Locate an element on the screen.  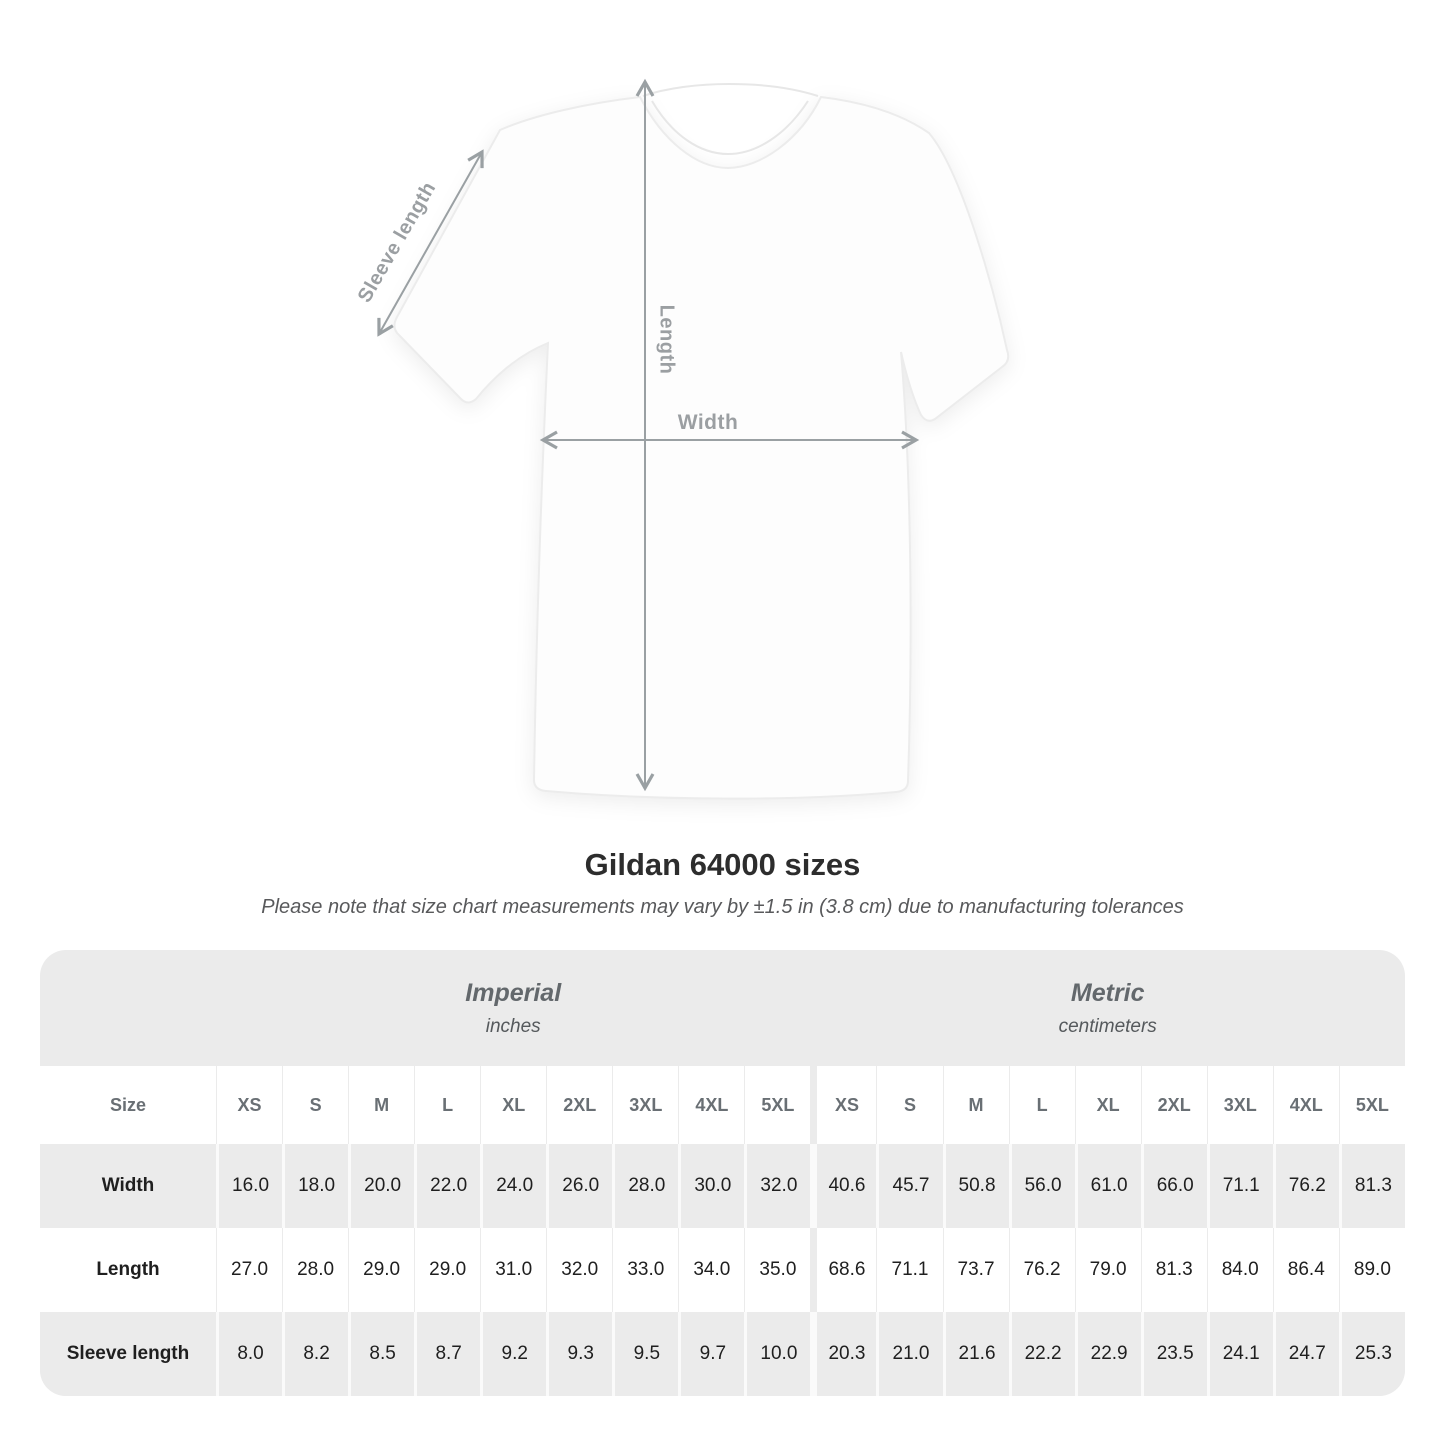
value-cell: 79.0 is located at coordinates (1107, 1270).